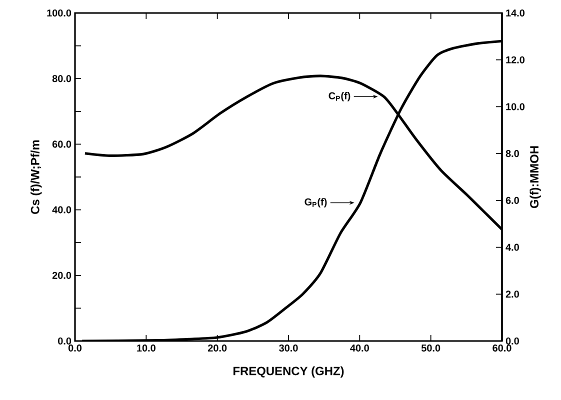 The width and height of the screenshot is (561, 400). Describe the element at coordinates (535, 177) in the screenshot. I see `y2-axis-title: G(f):MMOH` at that location.